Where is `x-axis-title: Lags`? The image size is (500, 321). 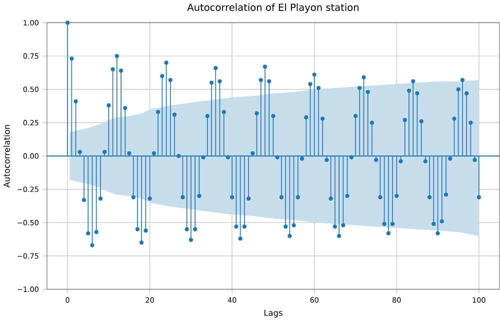 x-axis-title: Lags is located at coordinates (273, 314).